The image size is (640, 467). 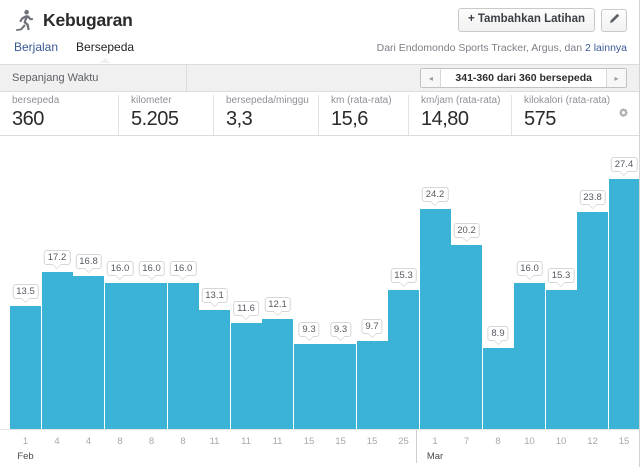 I want to click on stat-label: kilometer, so click(x=151, y=100).